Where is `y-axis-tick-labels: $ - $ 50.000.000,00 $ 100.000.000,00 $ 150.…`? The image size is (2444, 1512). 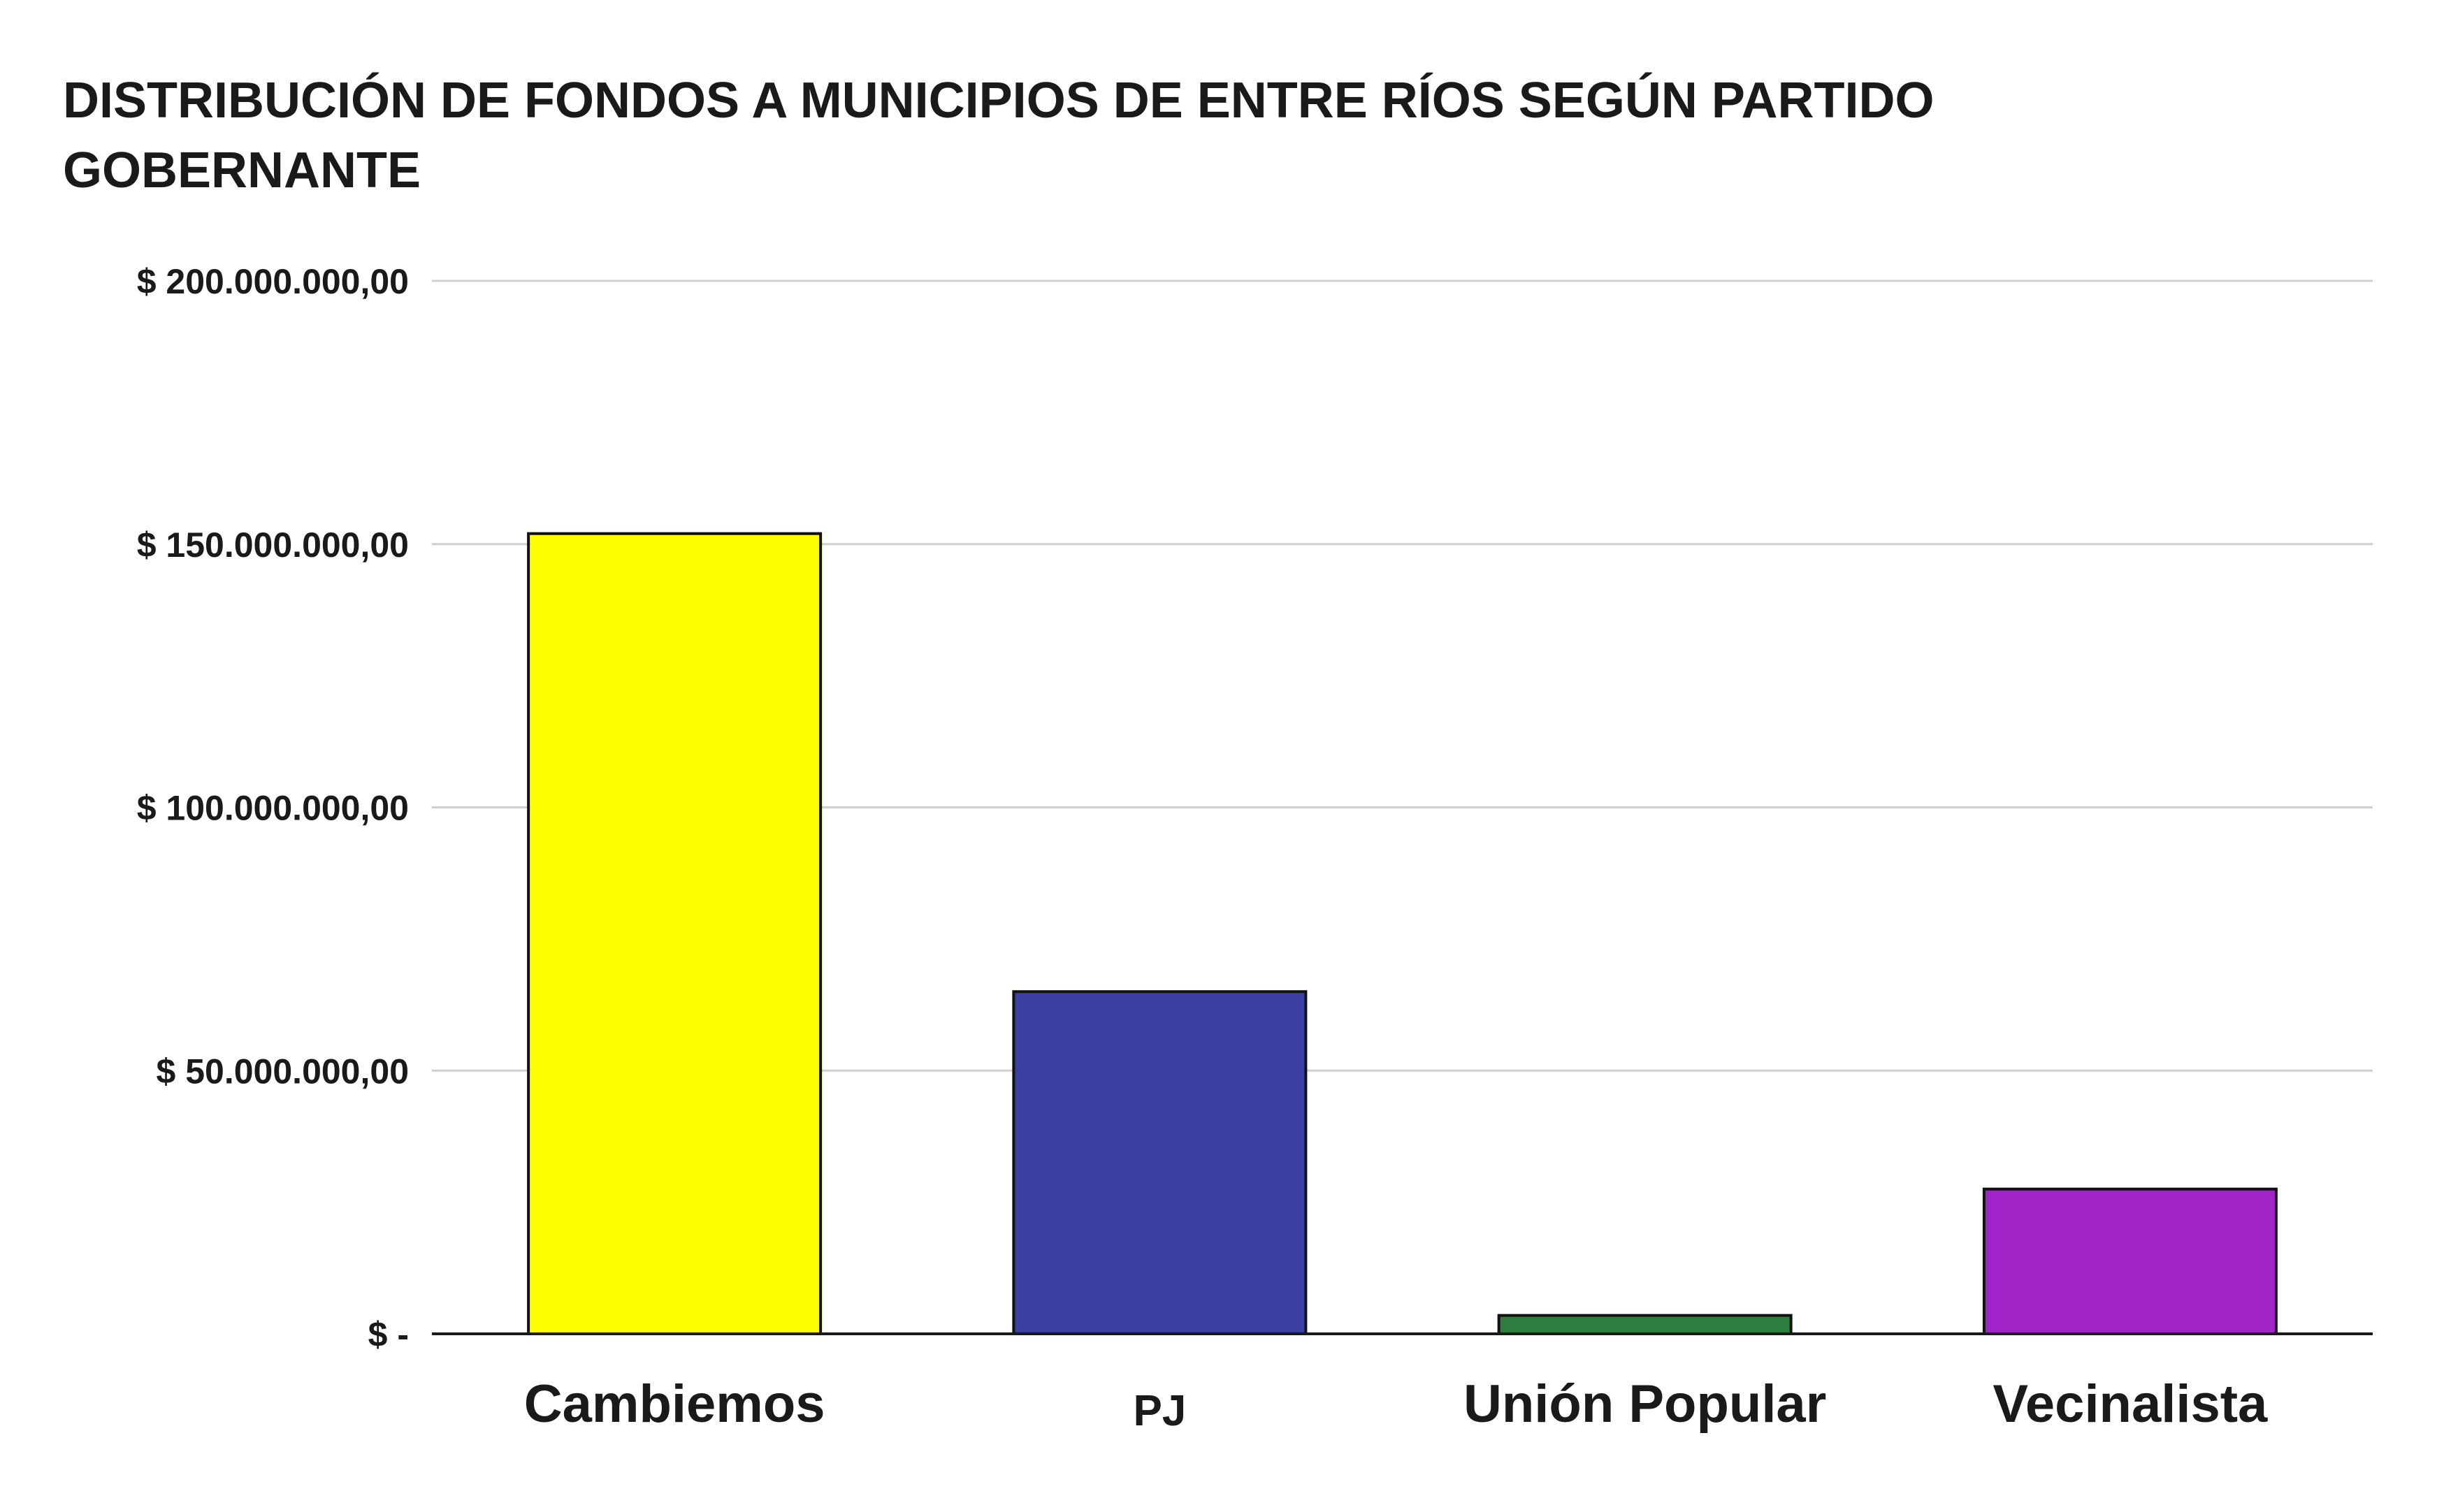
y-axis-tick-labels: $ - $ 50.000.000,00 $ 100.000.000,00 $ 150.… is located at coordinates (273, 808).